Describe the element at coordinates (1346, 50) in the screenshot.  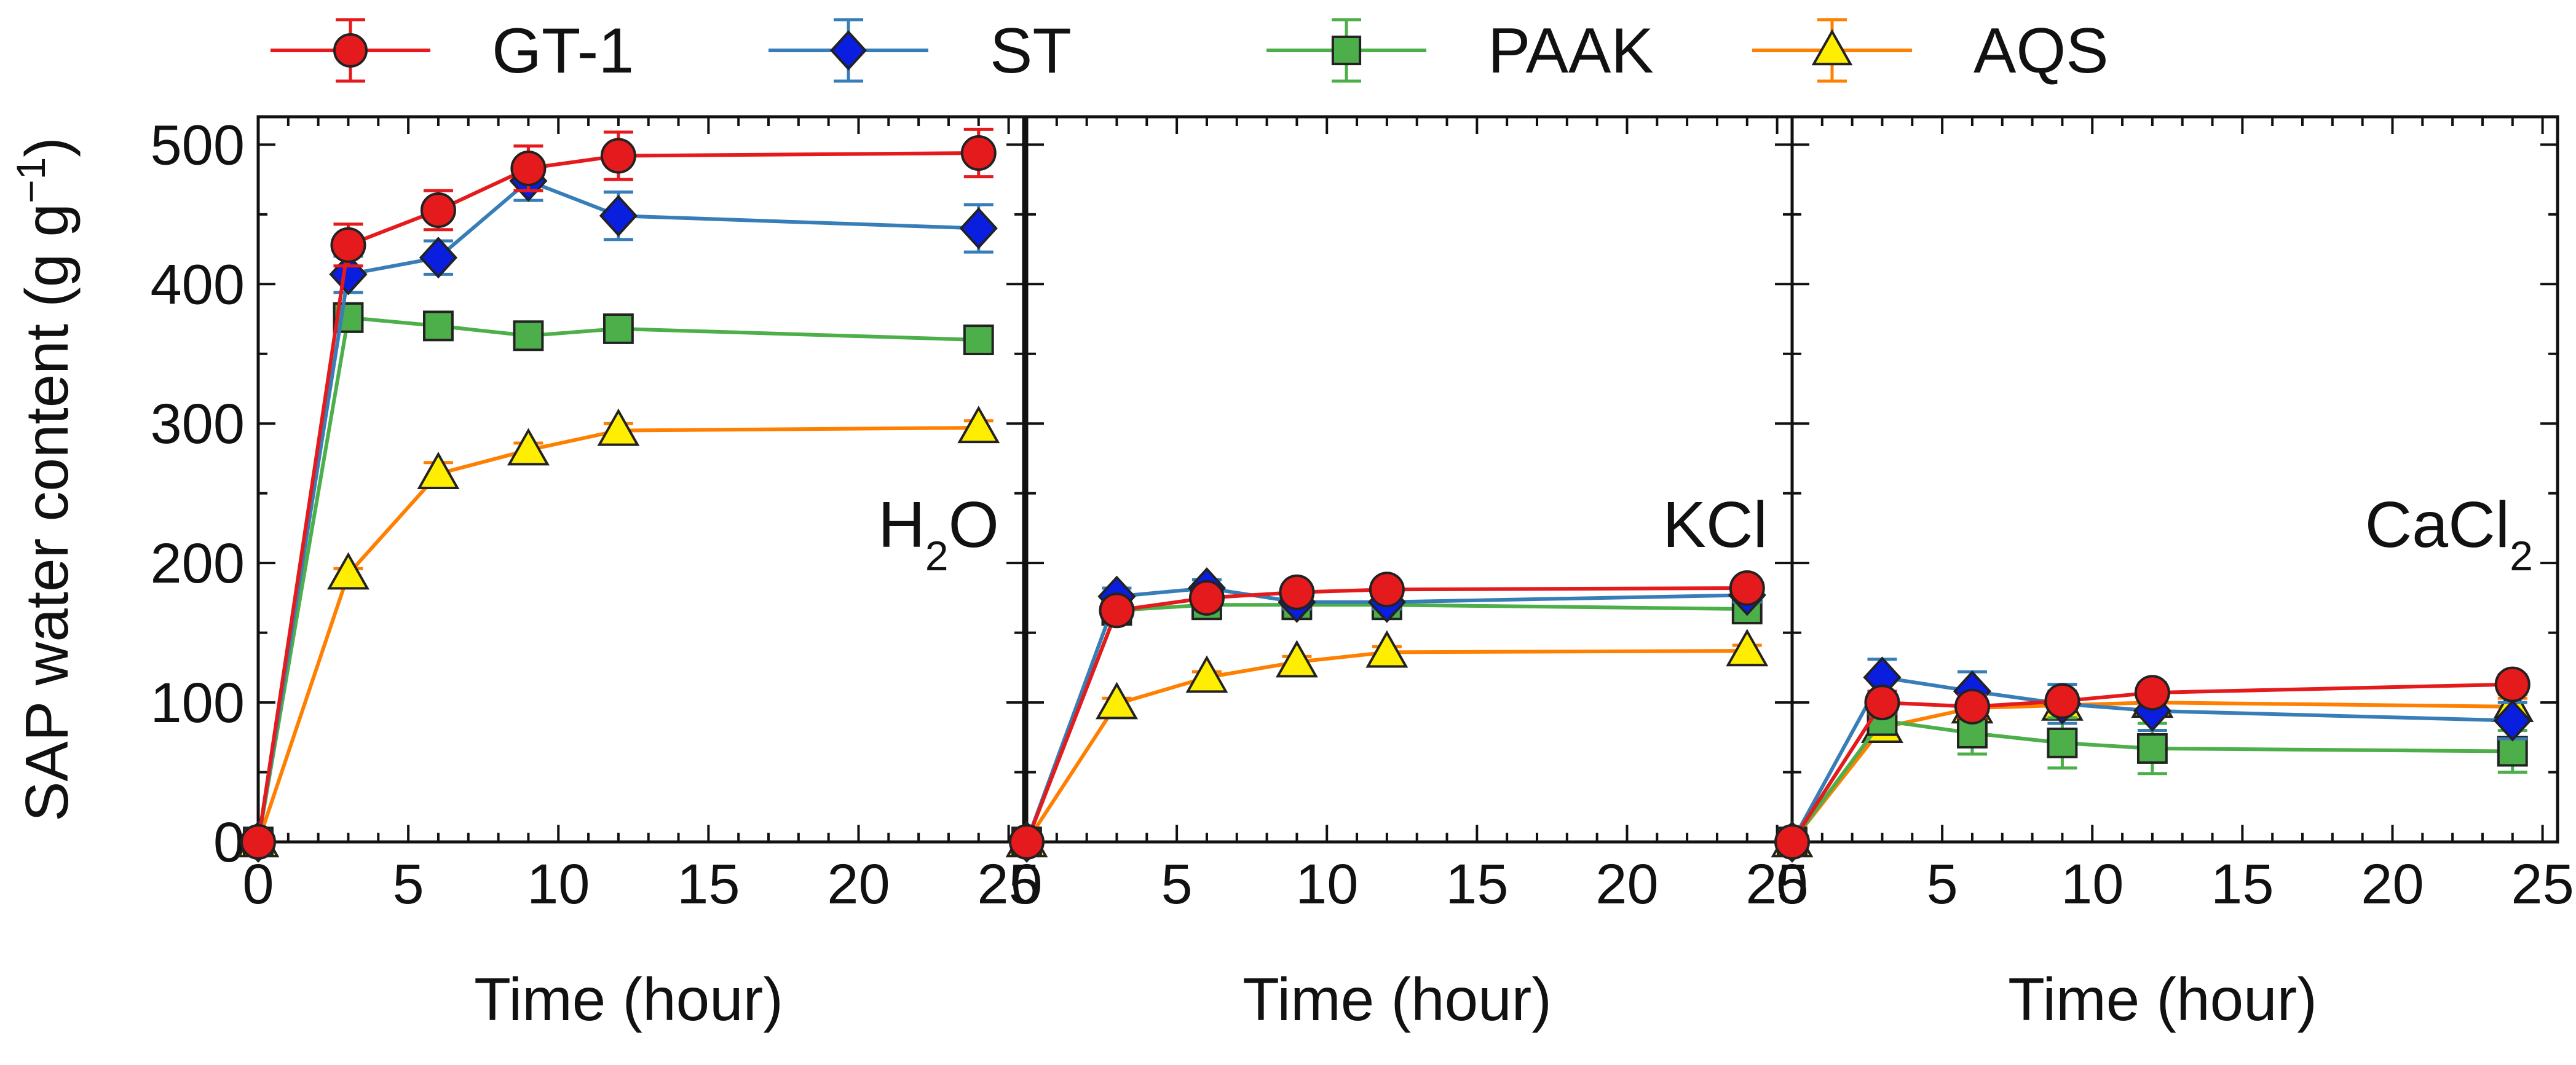
I see `legend-marker-paak` at that location.